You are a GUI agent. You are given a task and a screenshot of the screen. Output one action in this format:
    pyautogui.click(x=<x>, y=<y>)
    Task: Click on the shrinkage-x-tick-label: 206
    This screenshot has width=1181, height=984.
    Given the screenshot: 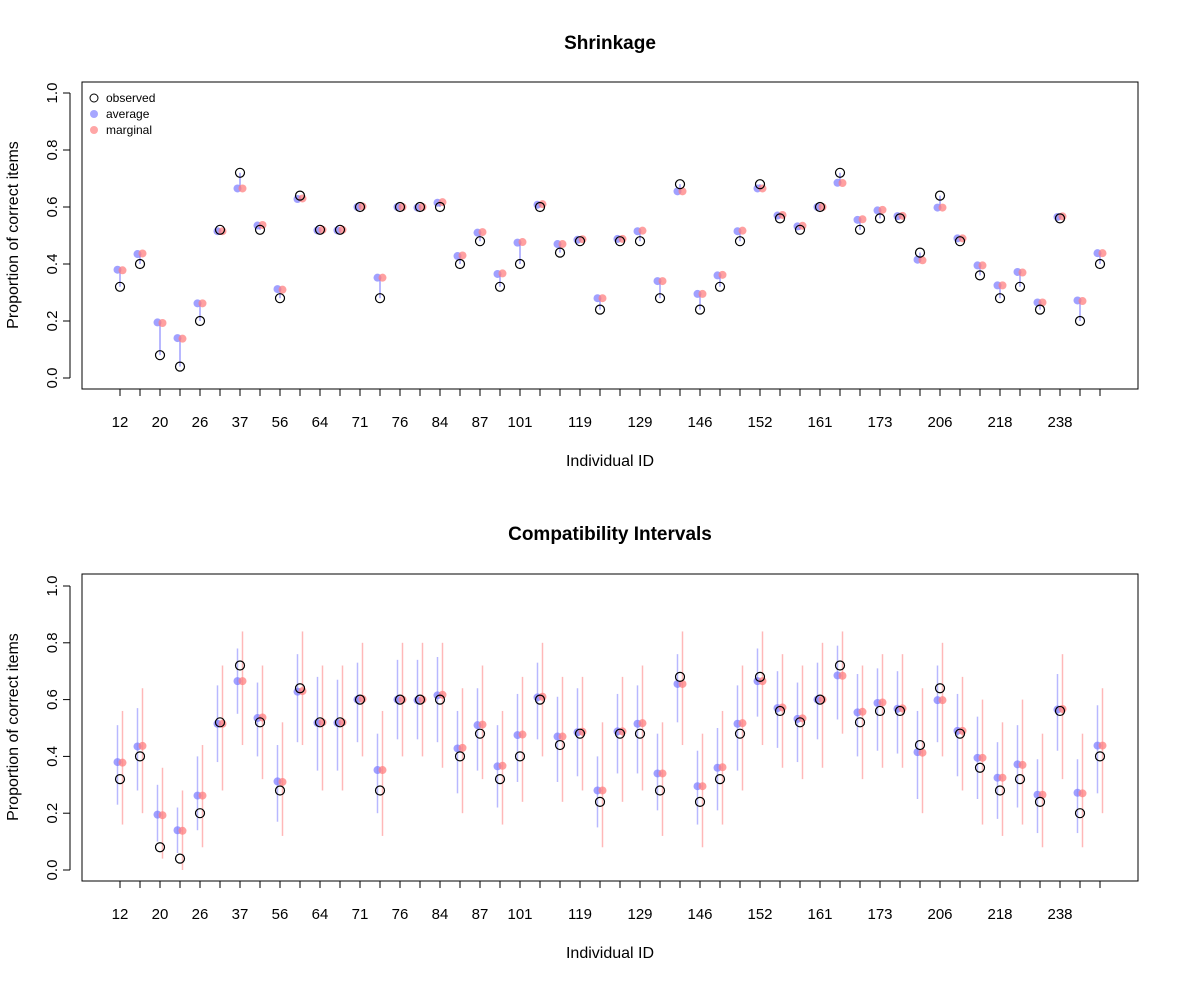 What is the action you would take?
    pyautogui.click(x=939, y=422)
    